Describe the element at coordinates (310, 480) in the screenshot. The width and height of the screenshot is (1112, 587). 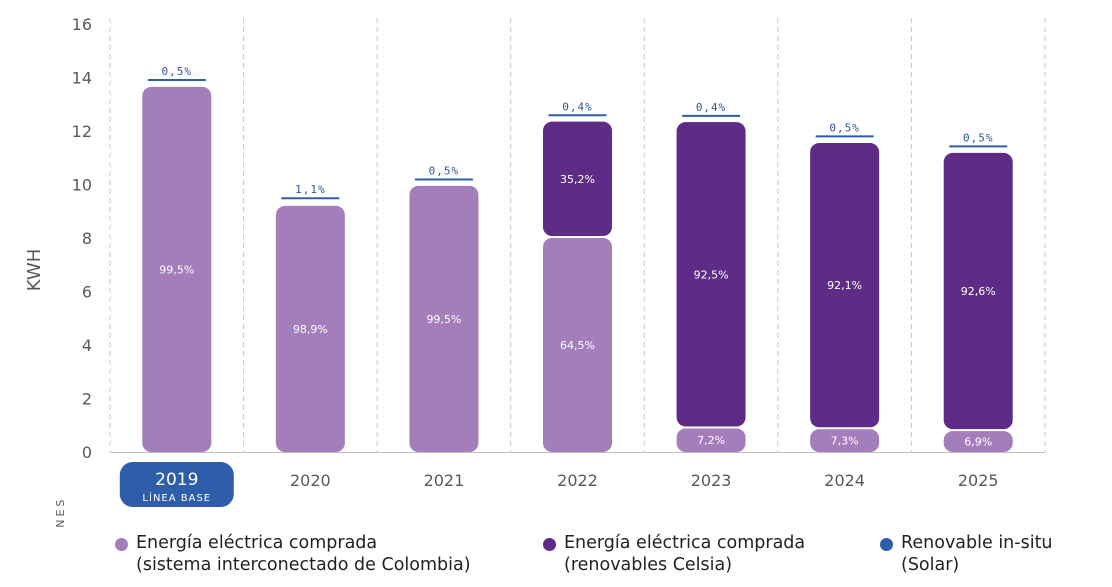
I see `x-tick-label-2020: 2020` at that location.